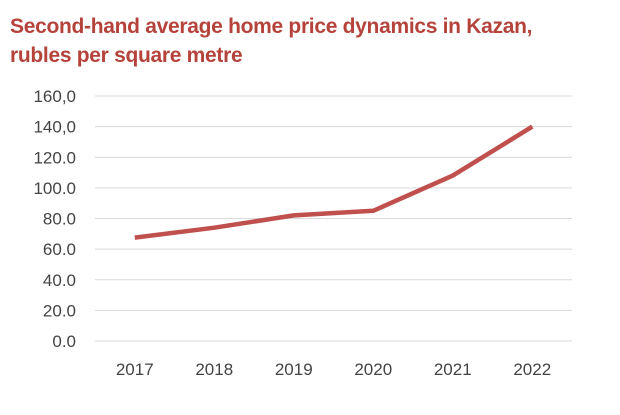 The width and height of the screenshot is (620, 415). What do you see at coordinates (54, 157) in the screenshot?
I see `y-tick-label: 120.0` at bounding box center [54, 157].